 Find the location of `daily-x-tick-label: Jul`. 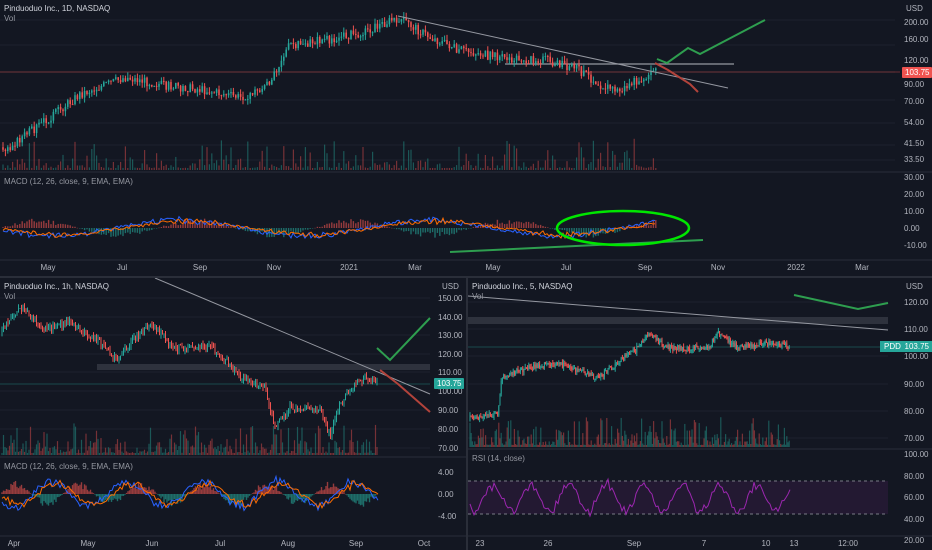

daily-x-tick-label: Jul is located at coordinates (566, 267).